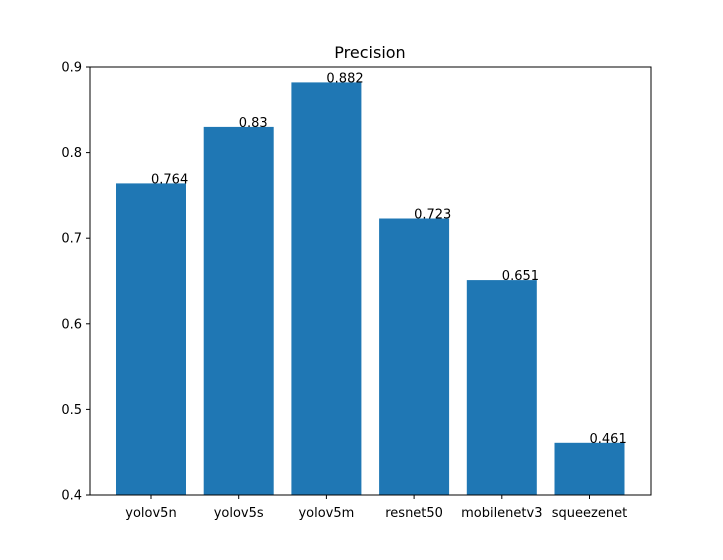 This screenshot has height=560, width=723. I want to click on y-tick-label-0.4: 0.4, so click(71, 496).